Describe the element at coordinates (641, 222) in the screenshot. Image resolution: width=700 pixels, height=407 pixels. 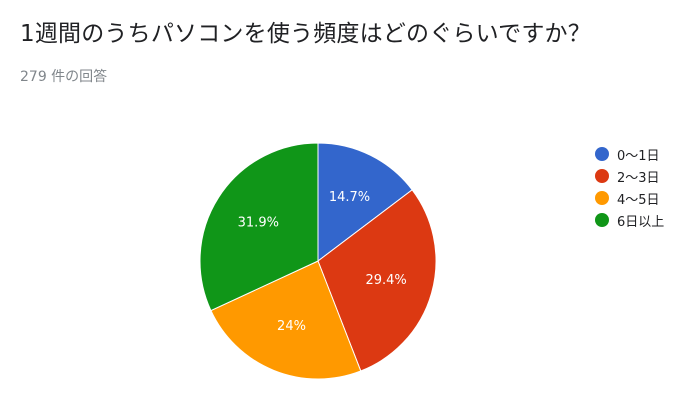
I see `legend-label: 6日以上` at that location.